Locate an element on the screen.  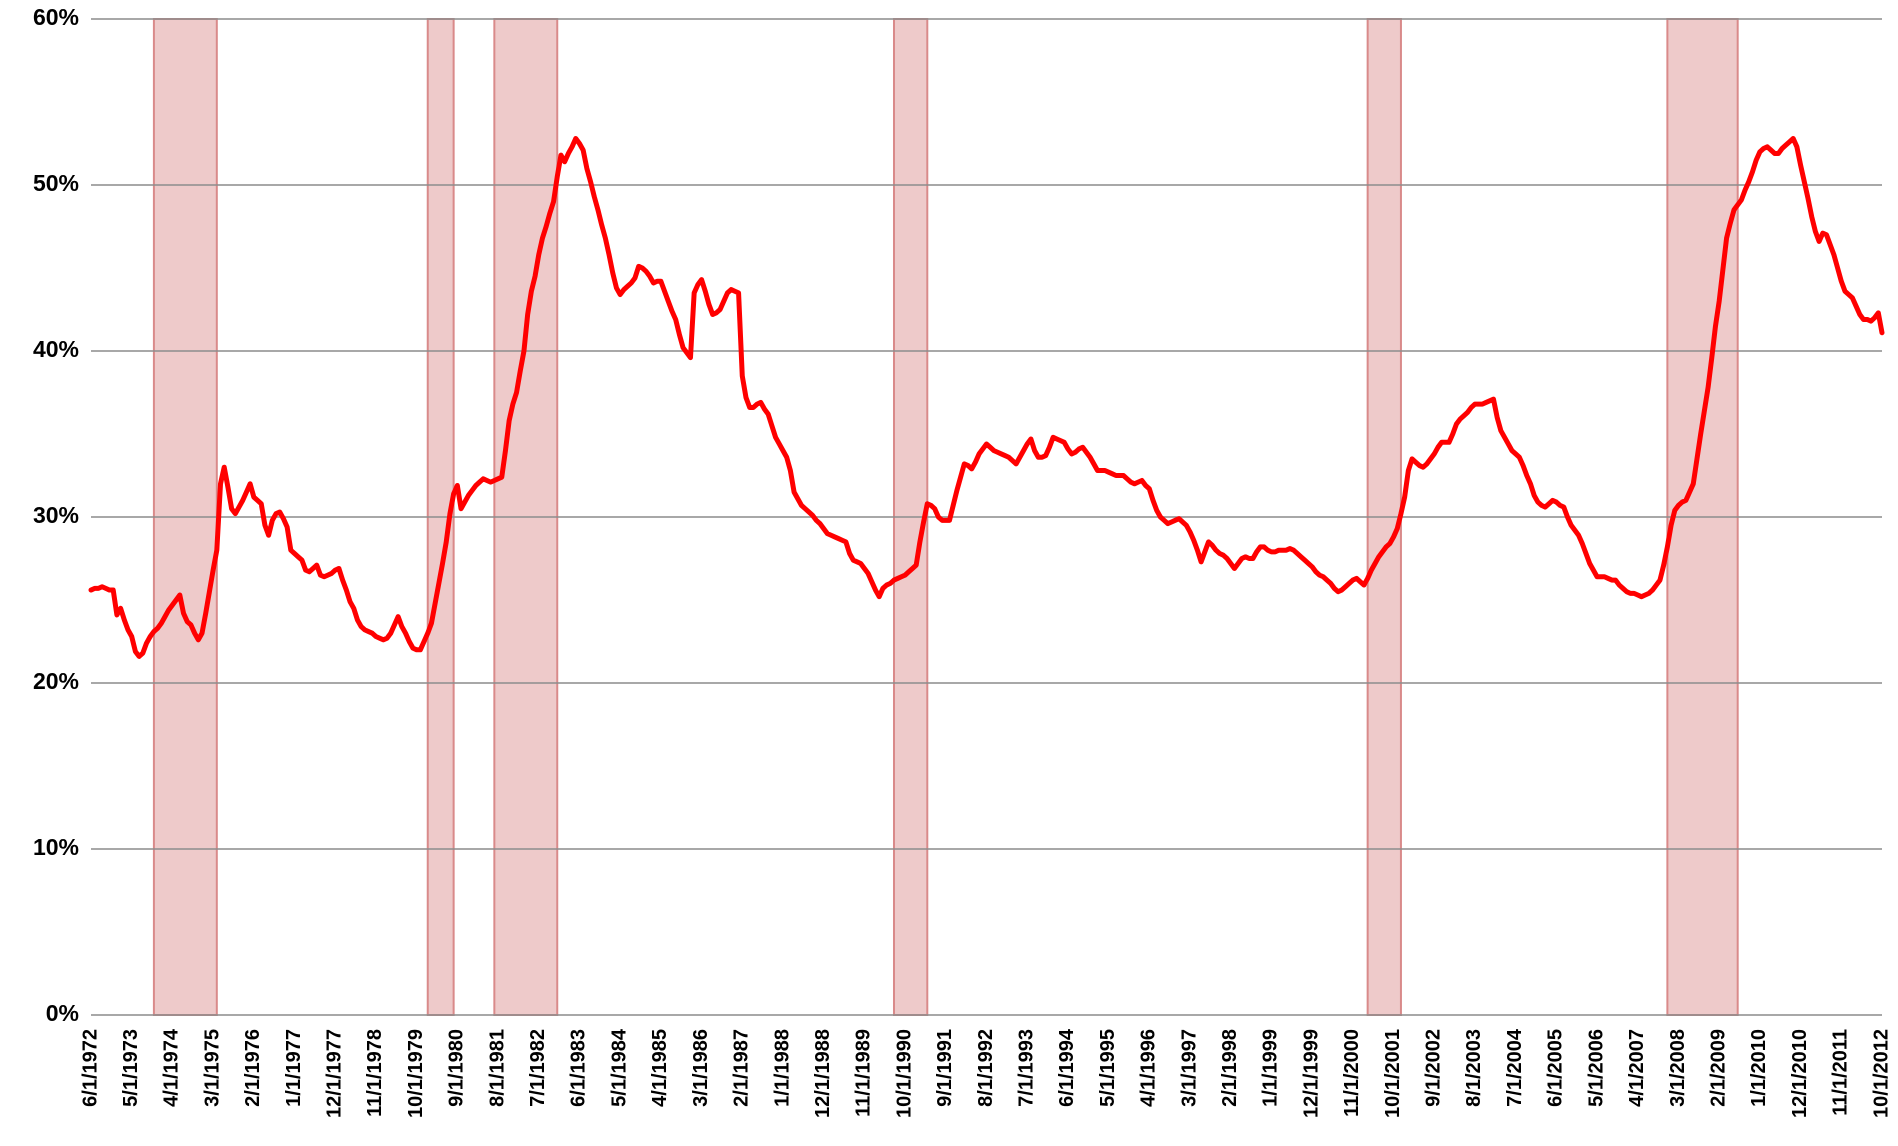
x-tick-label: 2/1/2009 is located at coordinates (1718, 1068).